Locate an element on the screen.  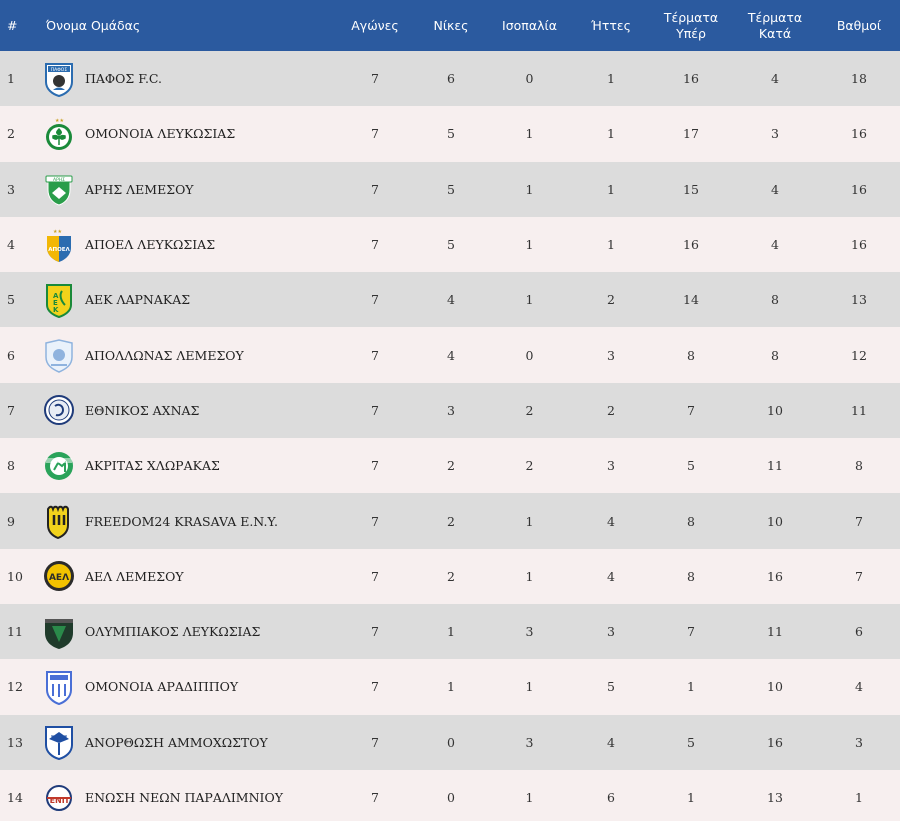
team-link: ΟΜΟΝΟΙΑ ΑΡΑΔΙΠΠΟΥ is located at coordinates (188, 687).